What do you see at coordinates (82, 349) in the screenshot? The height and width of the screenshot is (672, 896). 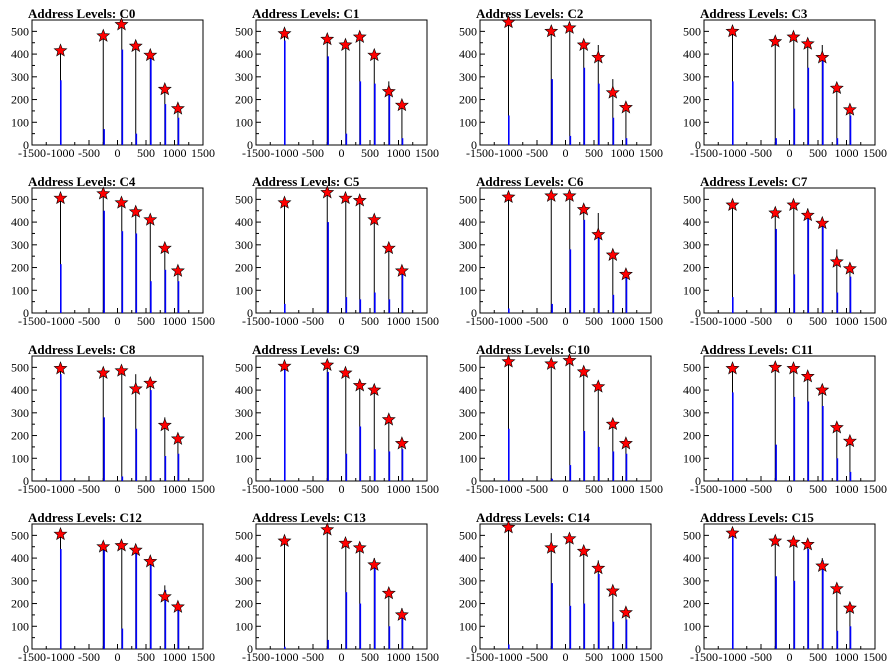 I see `chart-title: Address Levels: C8` at bounding box center [82, 349].